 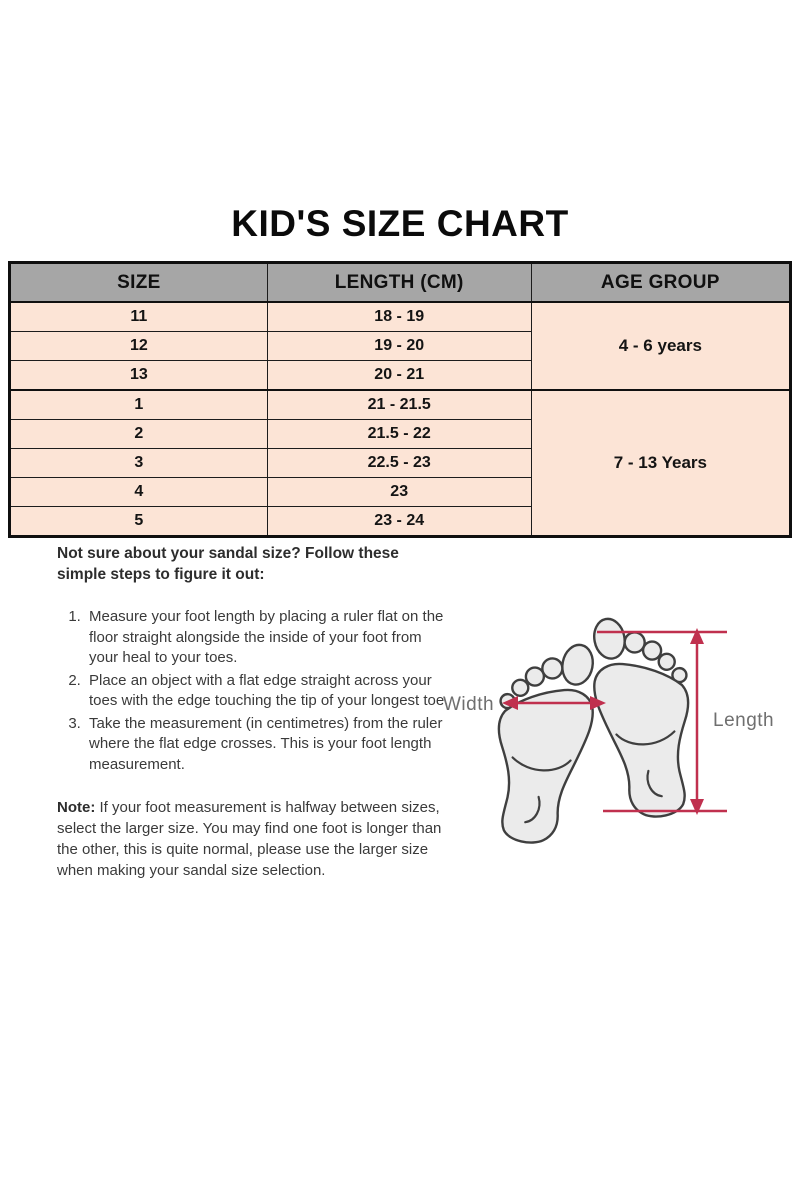 I want to click on table-row: 13 20 - 21, so click(x=400, y=375).